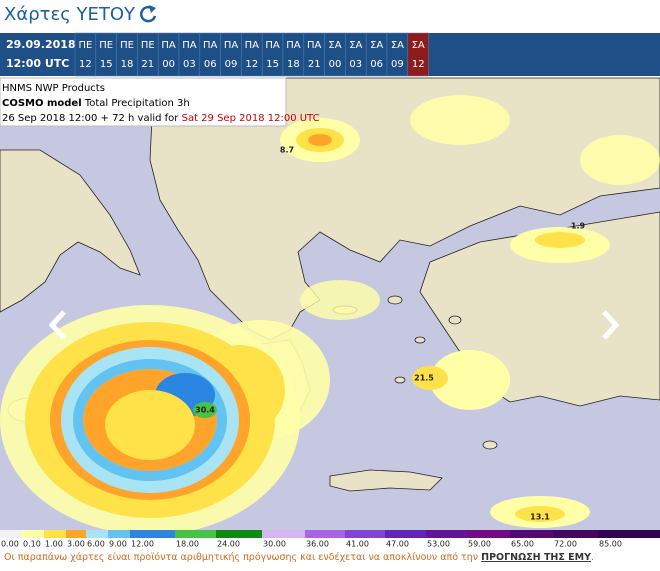 Image resolution: width=660 pixels, height=571 pixels. What do you see at coordinates (205, 410) in the screenshot?
I see `max-label: 30.4` at bounding box center [205, 410].